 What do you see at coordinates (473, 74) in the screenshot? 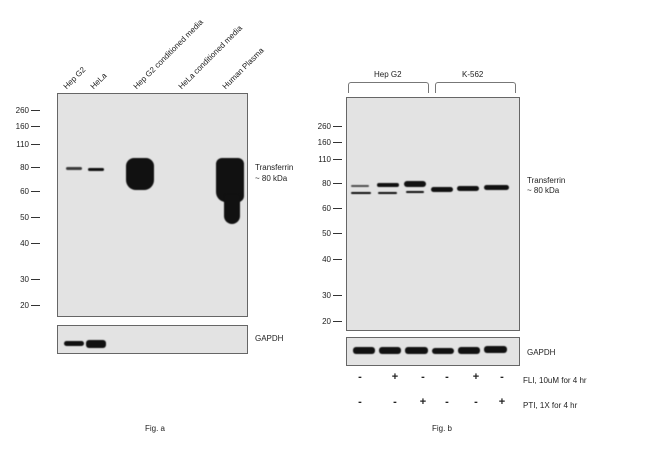
I see `group-label: K-562` at bounding box center [473, 74].